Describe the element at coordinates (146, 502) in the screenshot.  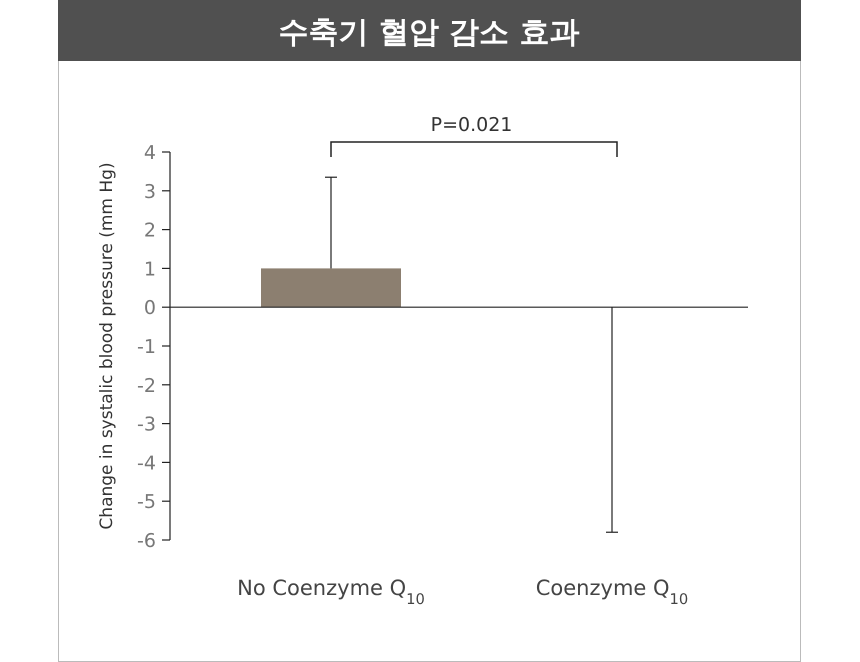
I see `y-tick-label: -5` at that location.